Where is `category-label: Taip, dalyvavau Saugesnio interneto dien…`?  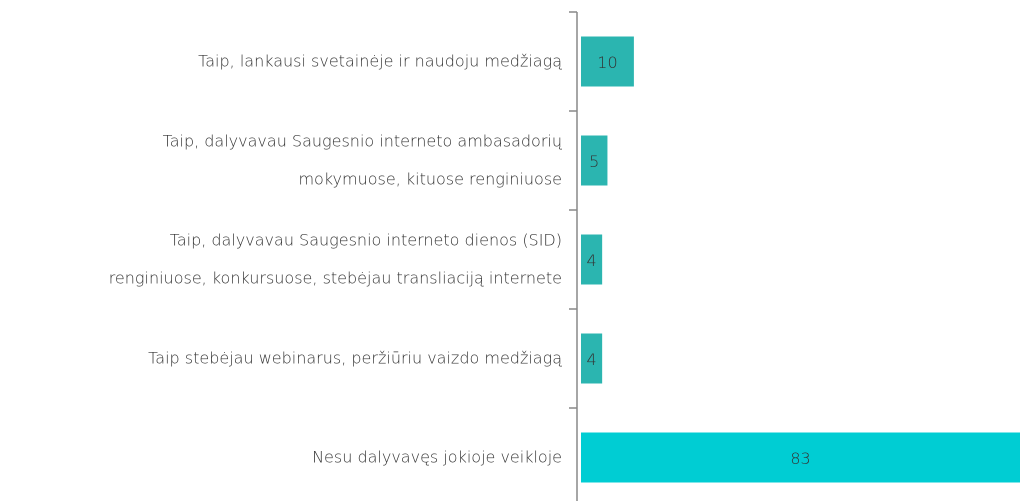 category-label: Taip, dalyvavau Saugesnio interneto dien… is located at coordinates (335, 258).